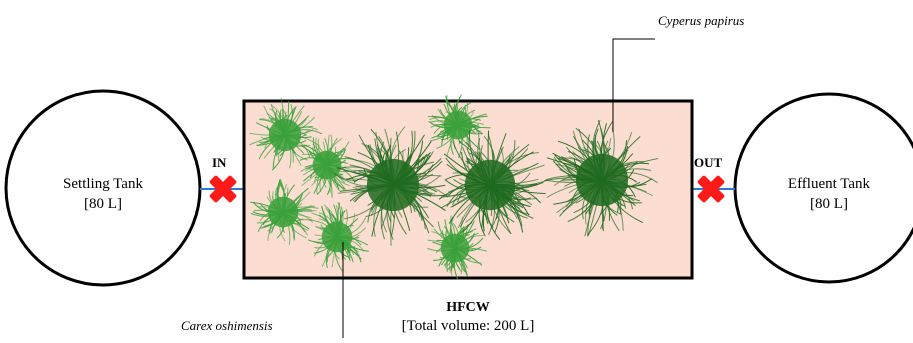 Image resolution: width=913 pixels, height=343 pixels. I want to click on cyperus-papirus-label: Cyperus papirus, so click(701, 20).